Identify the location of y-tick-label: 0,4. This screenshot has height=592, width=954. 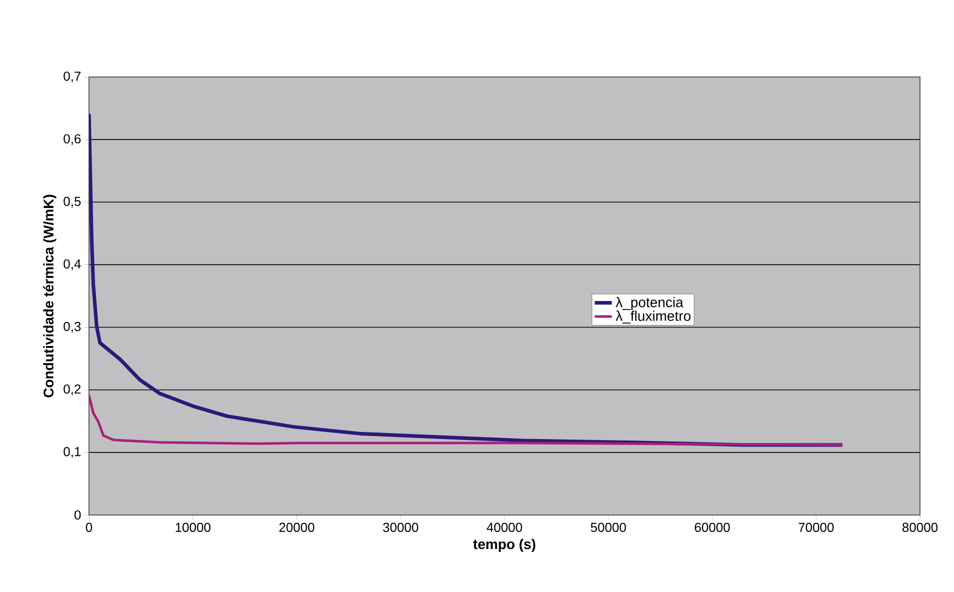
(72, 264).